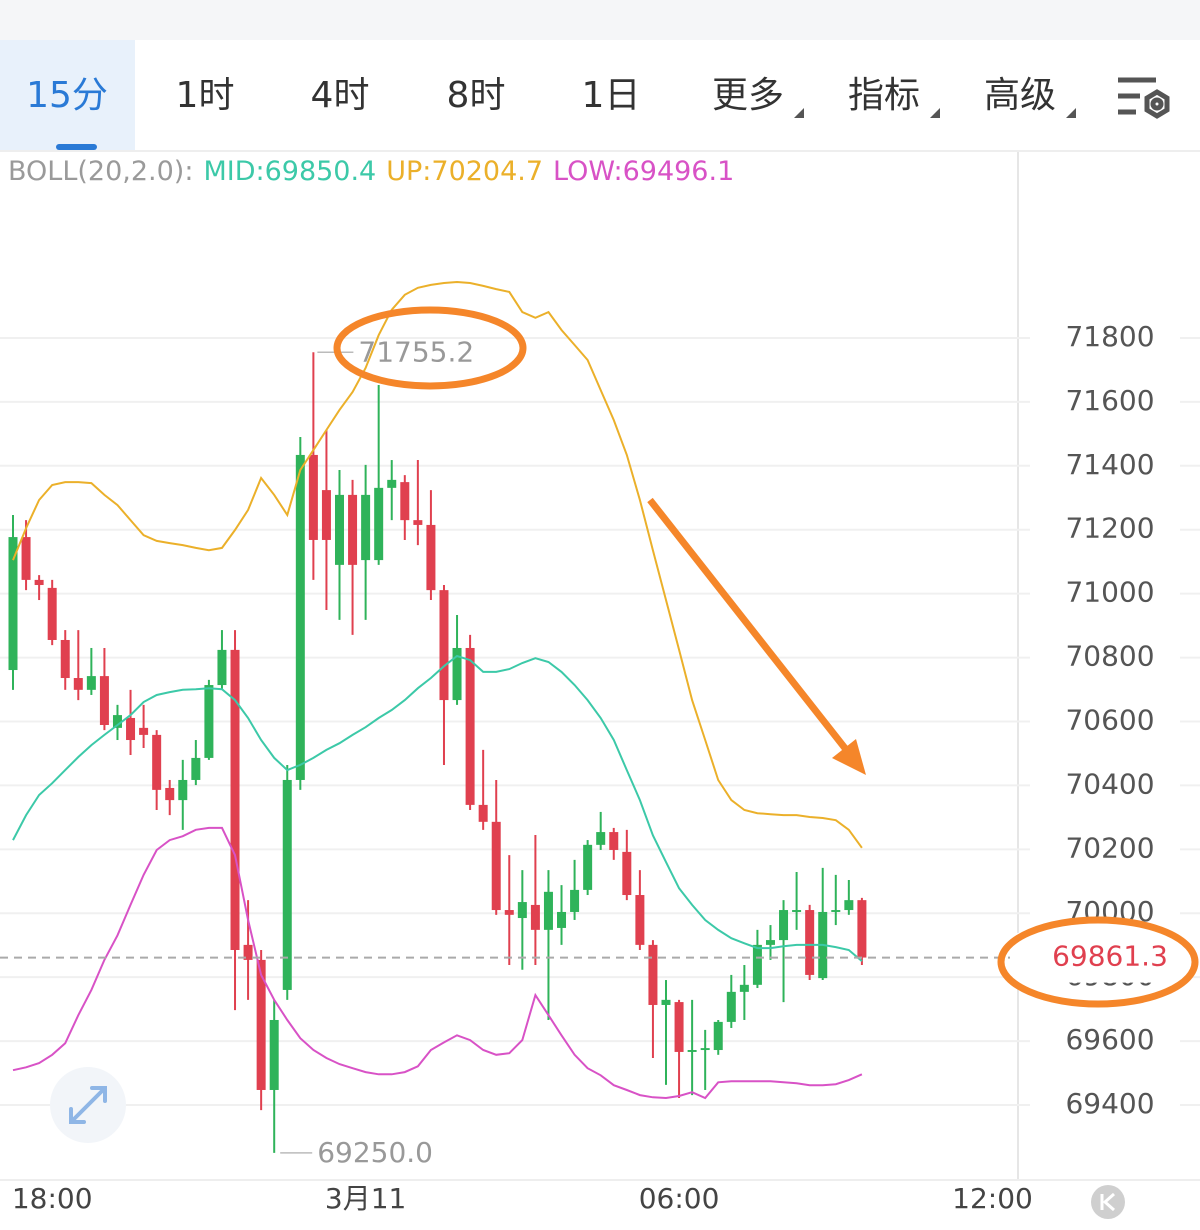 The width and height of the screenshot is (1200, 1230). Describe the element at coordinates (100, 171) in the screenshot. I see `legend-entry: BOLL(20,2.0):` at that location.